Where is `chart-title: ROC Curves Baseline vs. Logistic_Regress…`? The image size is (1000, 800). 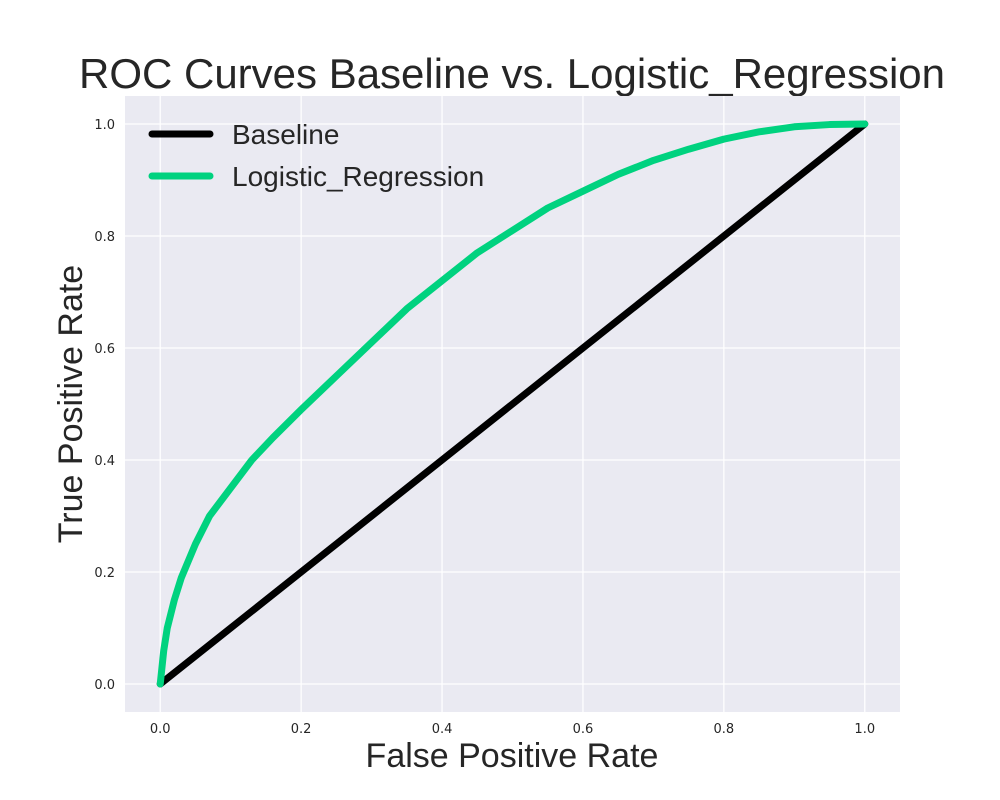 chart-title: ROC Curves Baseline vs. Logistic_Regress… is located at coordinates (512, 73).